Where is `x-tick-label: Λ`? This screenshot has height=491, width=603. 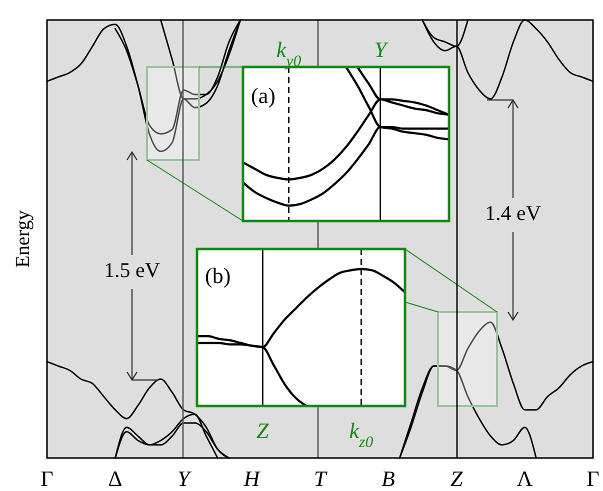
x-tick-label: Λ is located at coordinates (524, 478).